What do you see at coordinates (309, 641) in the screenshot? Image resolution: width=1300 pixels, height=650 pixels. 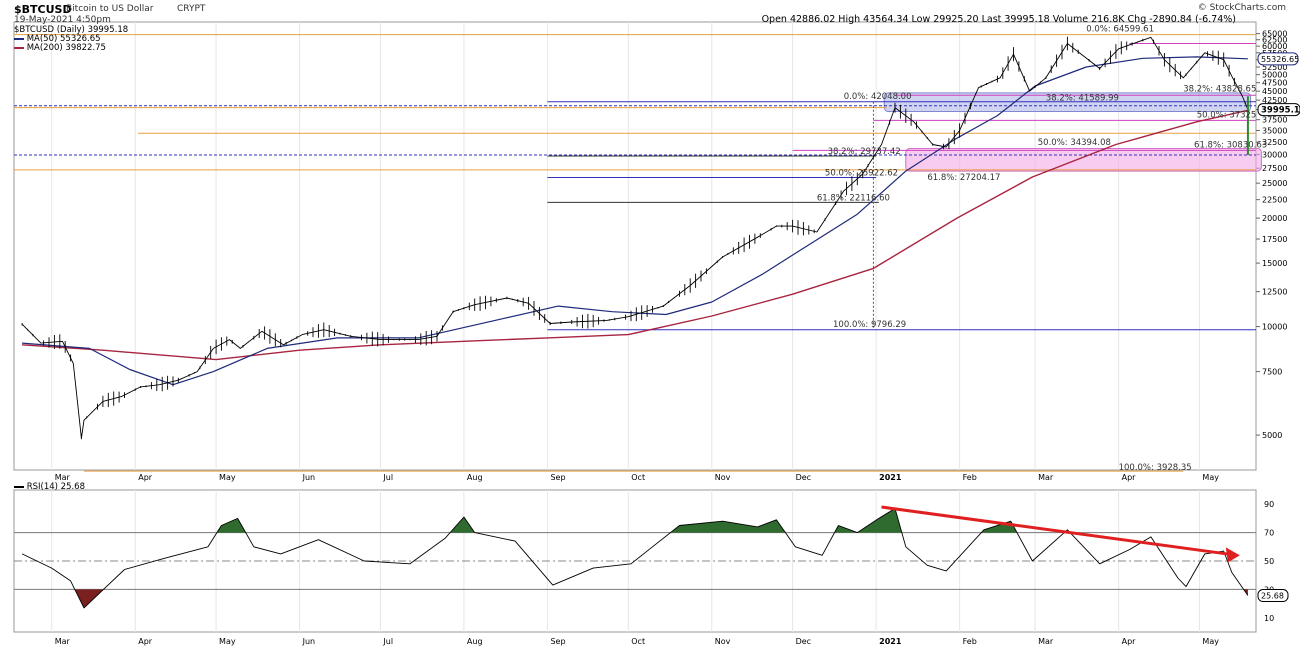 I see `rsi-xtick-label: Jun` at bounding box center [309, 641].